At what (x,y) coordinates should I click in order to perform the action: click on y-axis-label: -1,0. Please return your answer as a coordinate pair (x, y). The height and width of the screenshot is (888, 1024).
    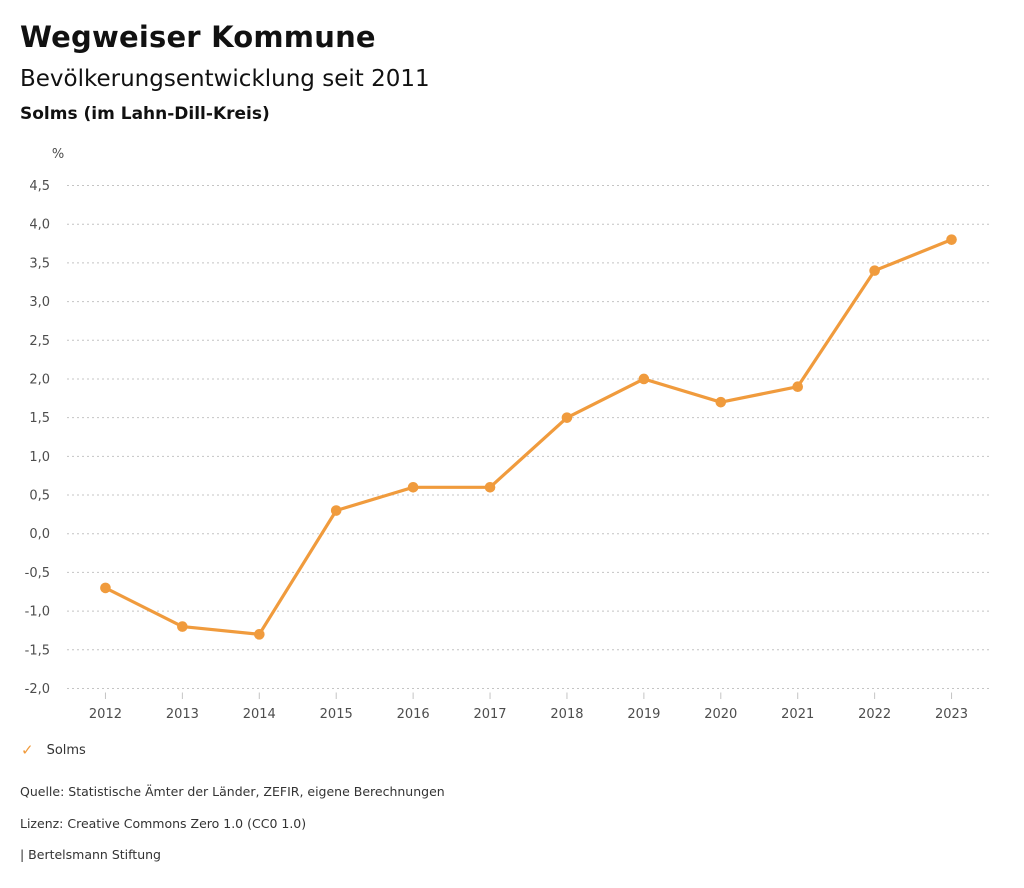
    Looking at the image, I should click on (37, 612).